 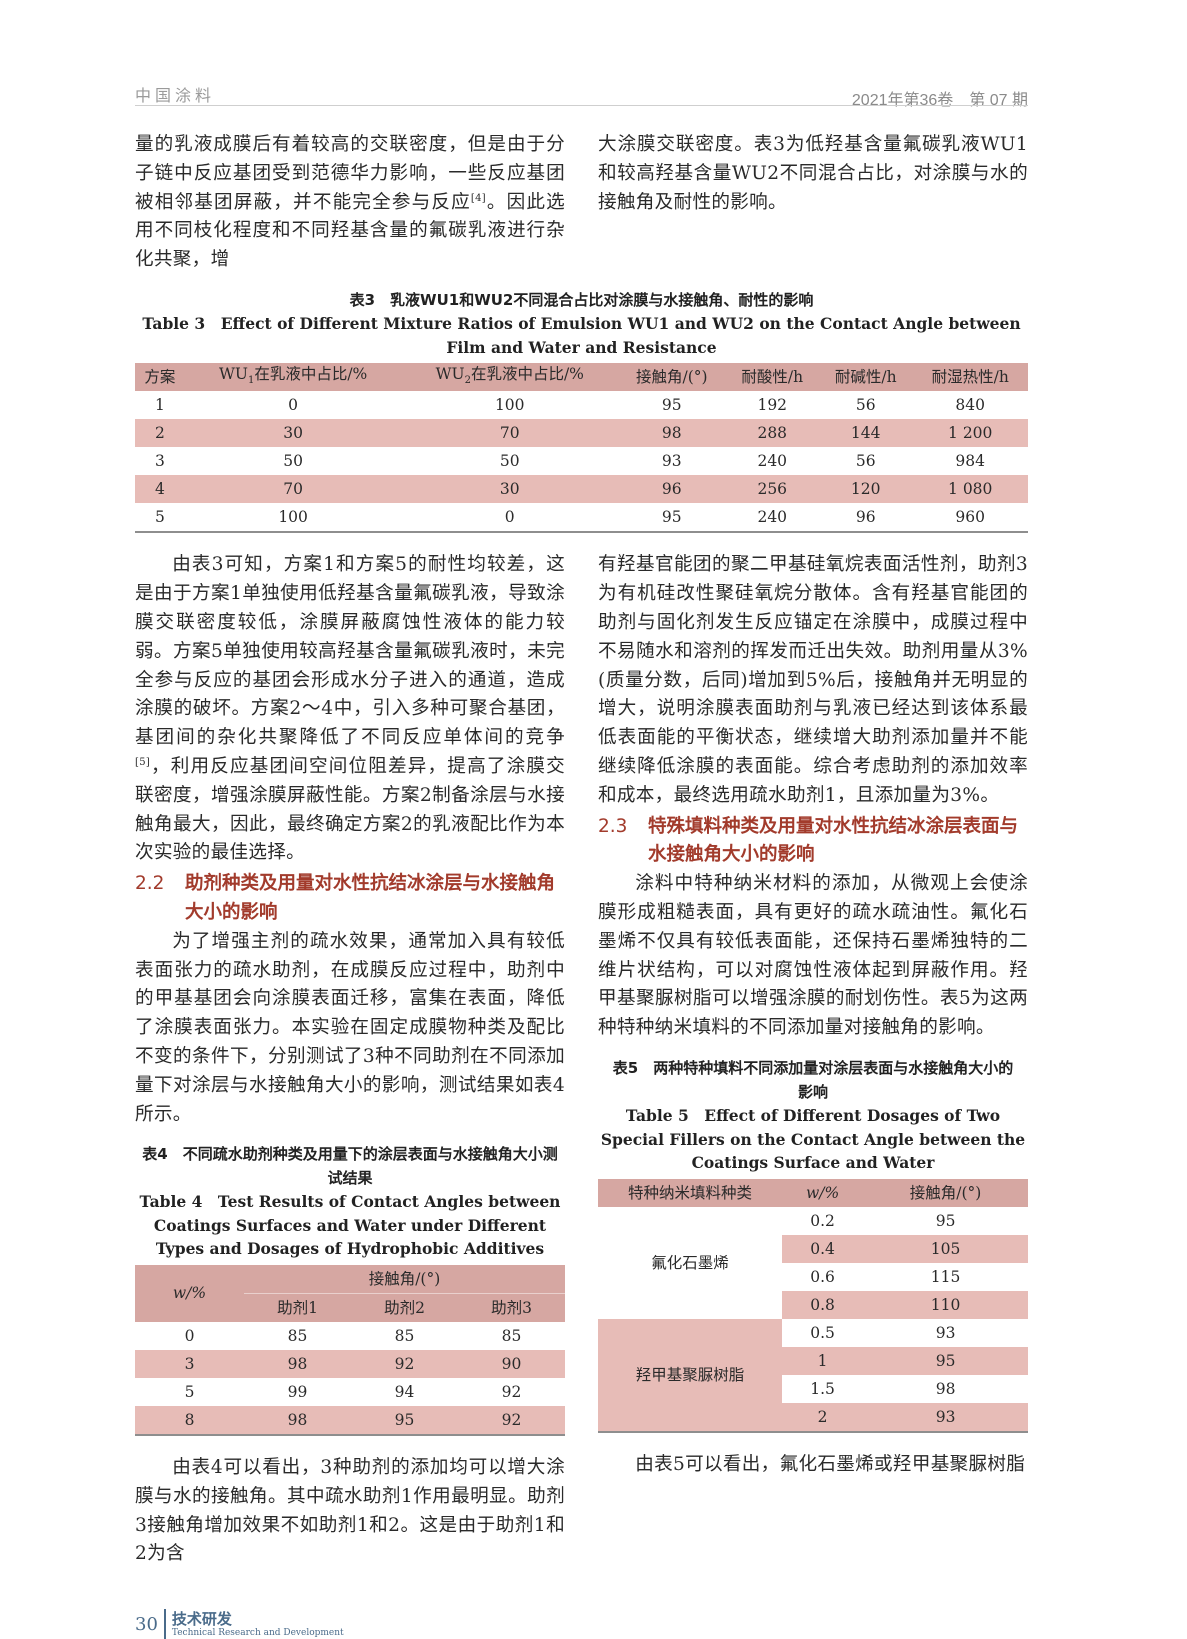 What do you see at coordinates (830, 1464) in the screenshot?
I see `paragraph: 由表5可以看出，氟化石墨烯或羟甲基聚脲树脂` at bounding box center [830, 1464].